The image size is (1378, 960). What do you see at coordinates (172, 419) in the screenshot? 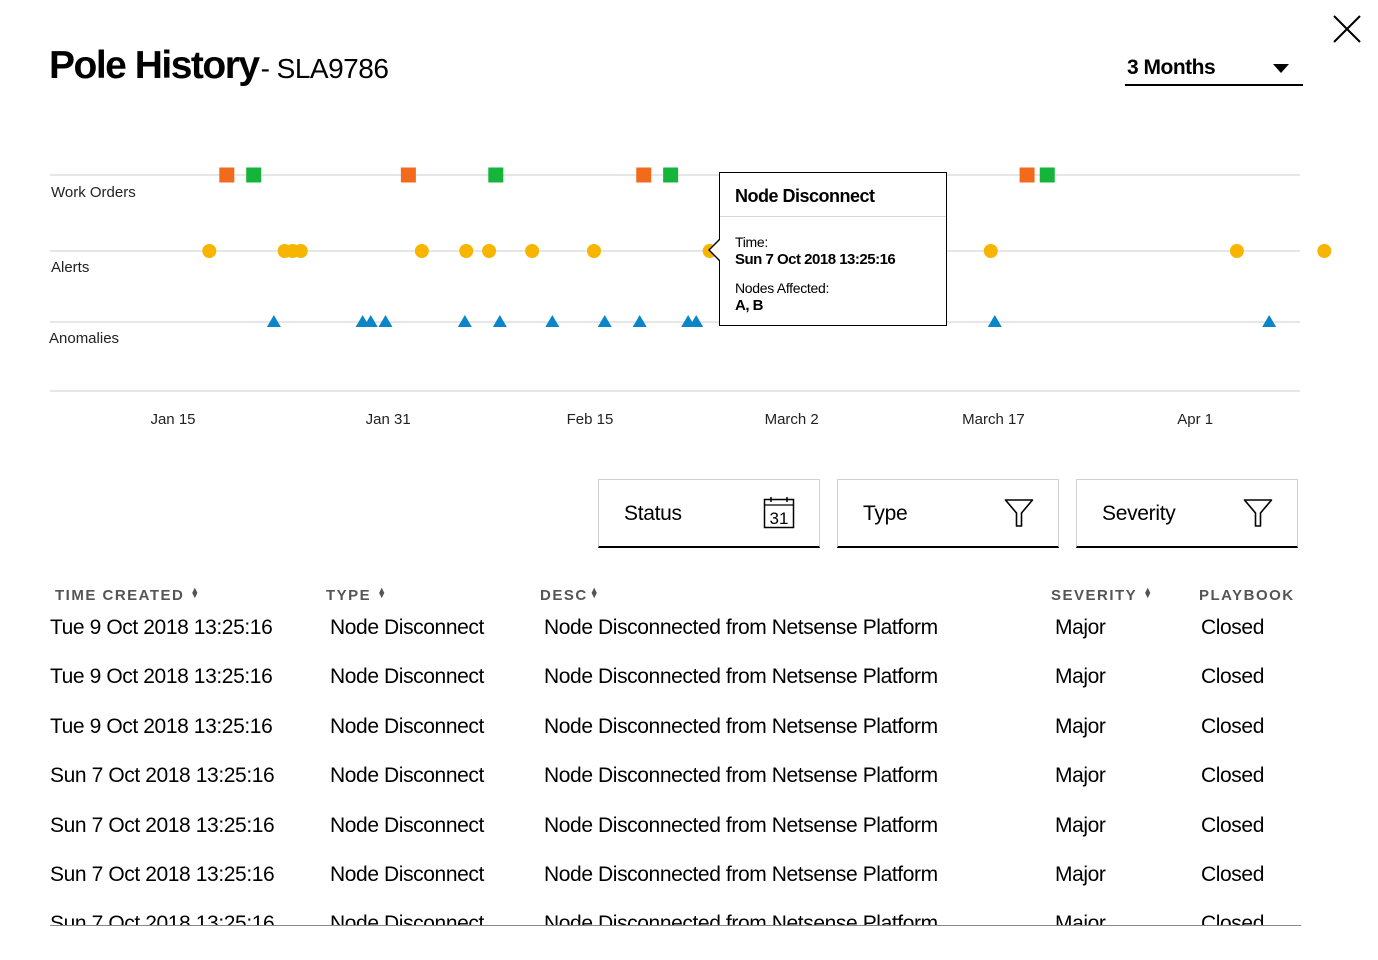
I see `x-tick-label: Jan 15` at bounding box center [172, 419].